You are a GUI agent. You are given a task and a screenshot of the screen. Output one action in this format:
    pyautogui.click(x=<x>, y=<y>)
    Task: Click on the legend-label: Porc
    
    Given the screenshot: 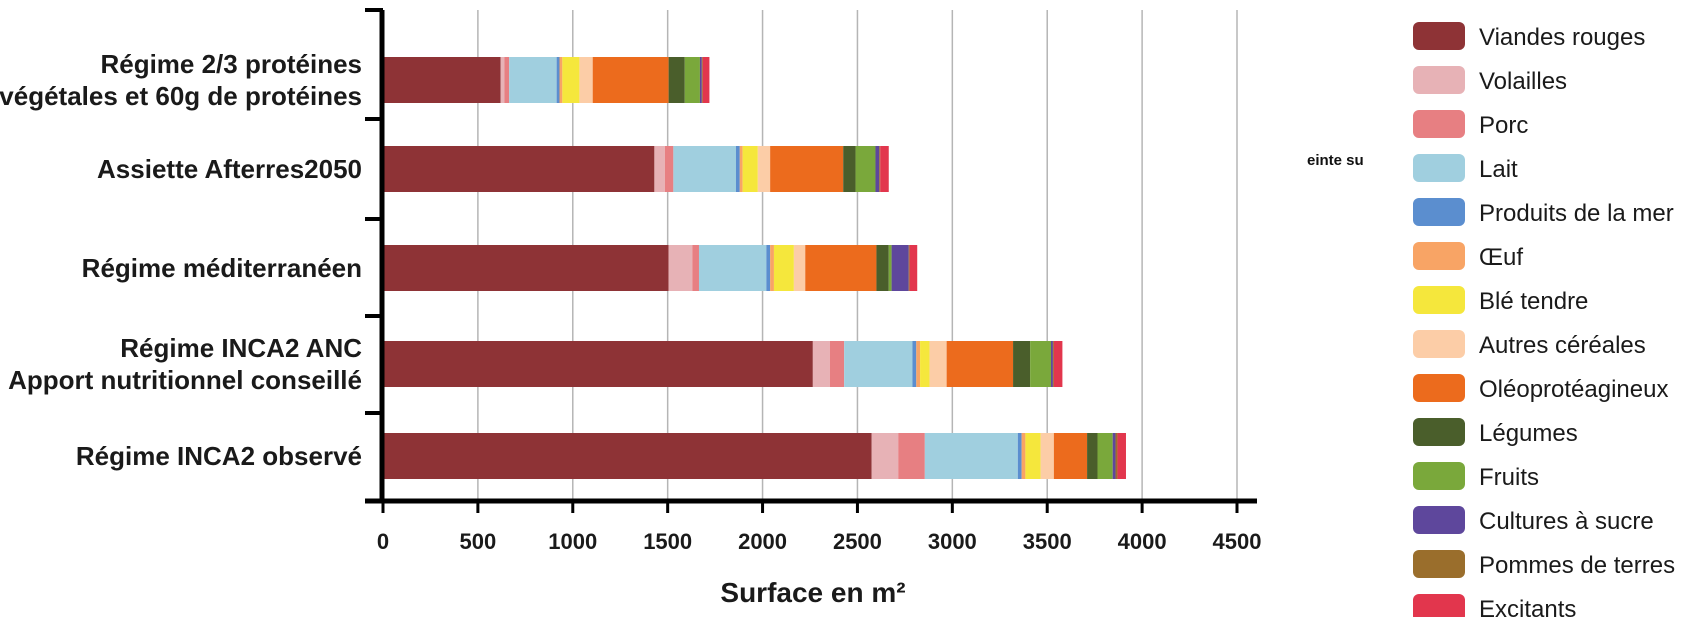 What is the action you would take?
    pyautogui.click(x=1503, y=125)
    